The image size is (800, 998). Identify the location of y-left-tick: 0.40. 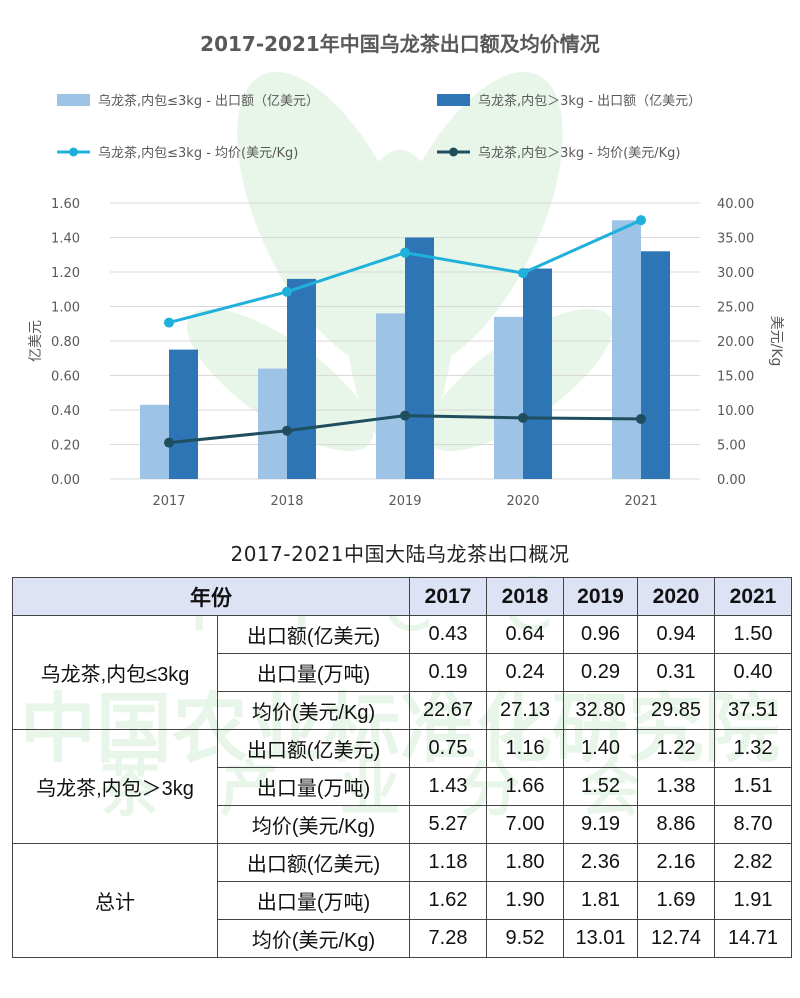
(65, 411).